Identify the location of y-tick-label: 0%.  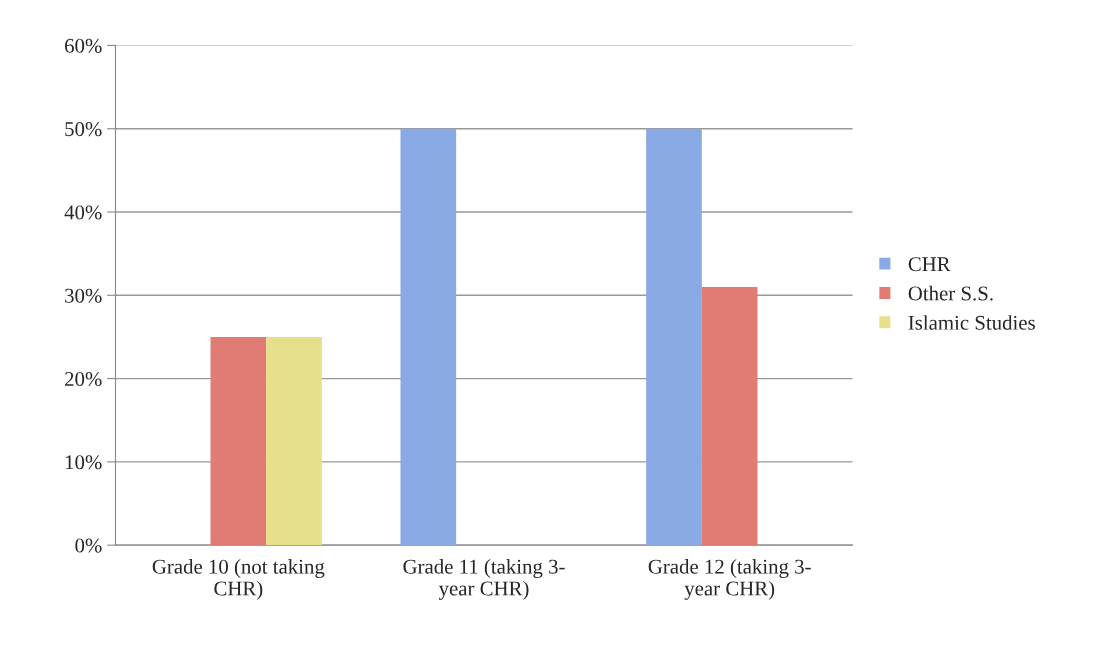
(88, 545).